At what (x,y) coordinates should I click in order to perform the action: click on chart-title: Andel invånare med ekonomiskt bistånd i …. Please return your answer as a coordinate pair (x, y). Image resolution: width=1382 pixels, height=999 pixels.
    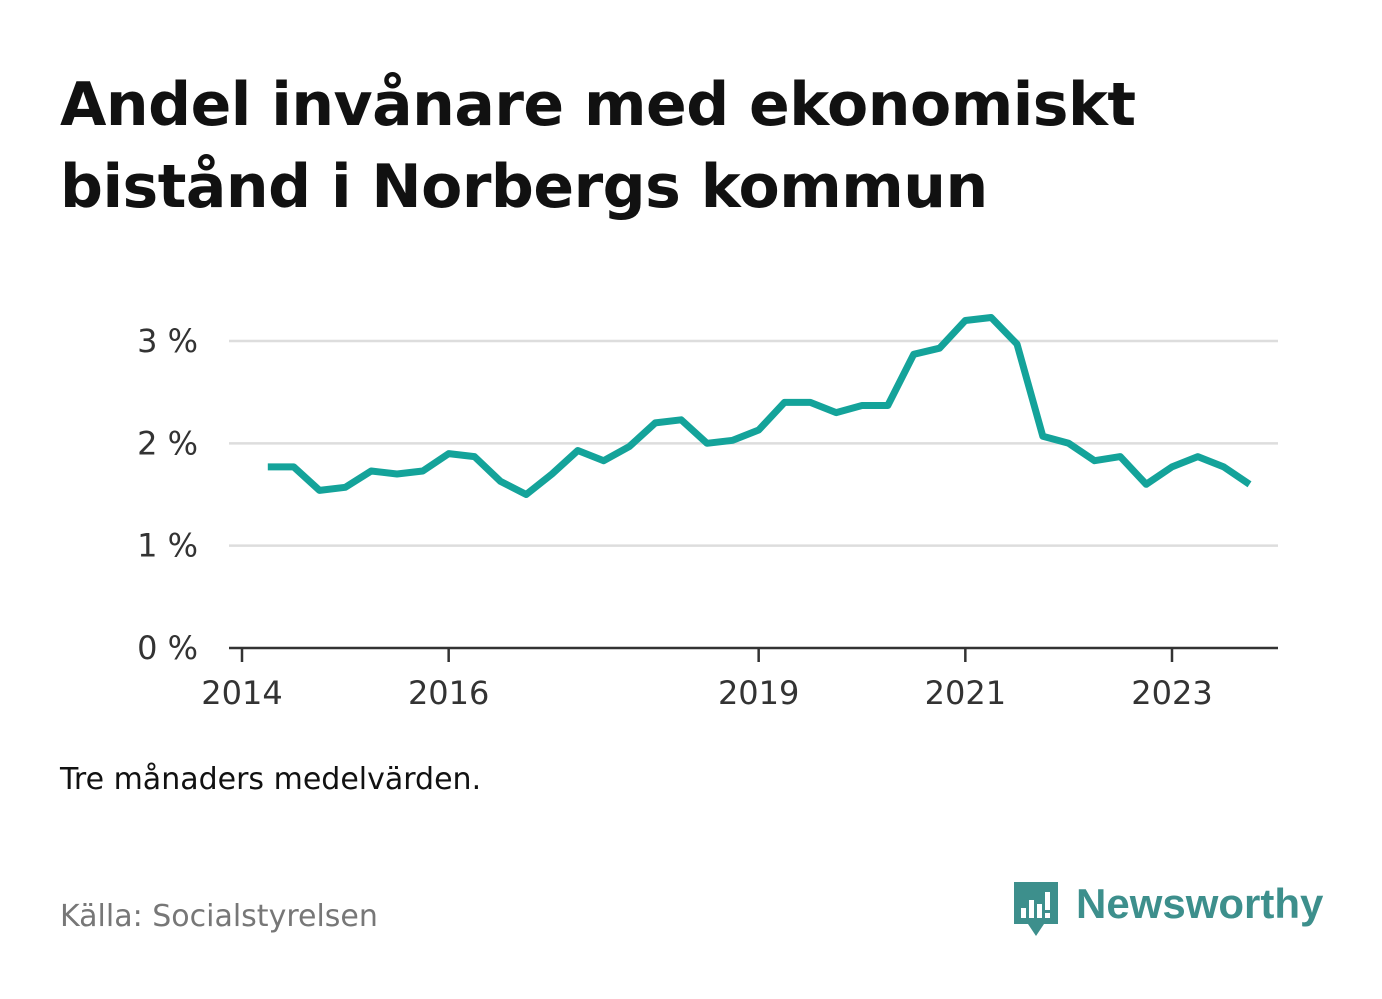
    Looking at the image, I should click on (598, 146).